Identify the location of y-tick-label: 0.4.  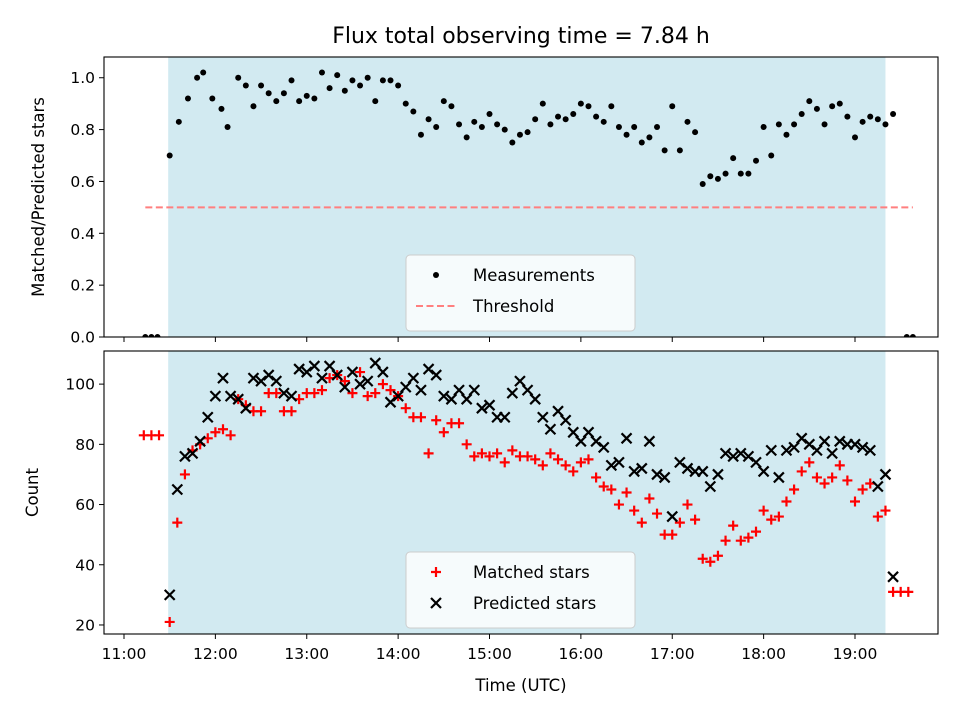
(82, 234).